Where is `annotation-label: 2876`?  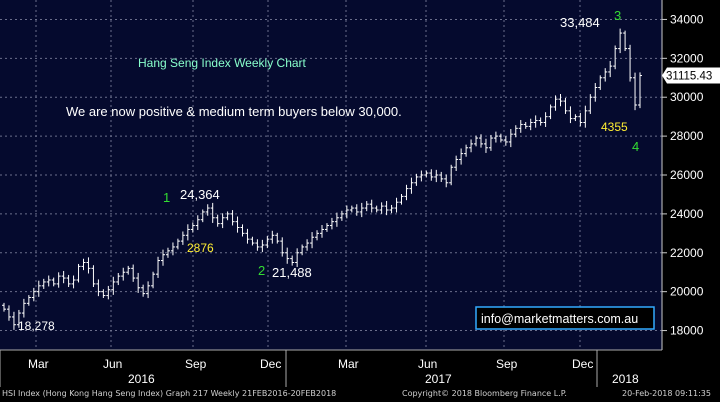
annotation-label: 2876 is located at coordinates (200, 248).